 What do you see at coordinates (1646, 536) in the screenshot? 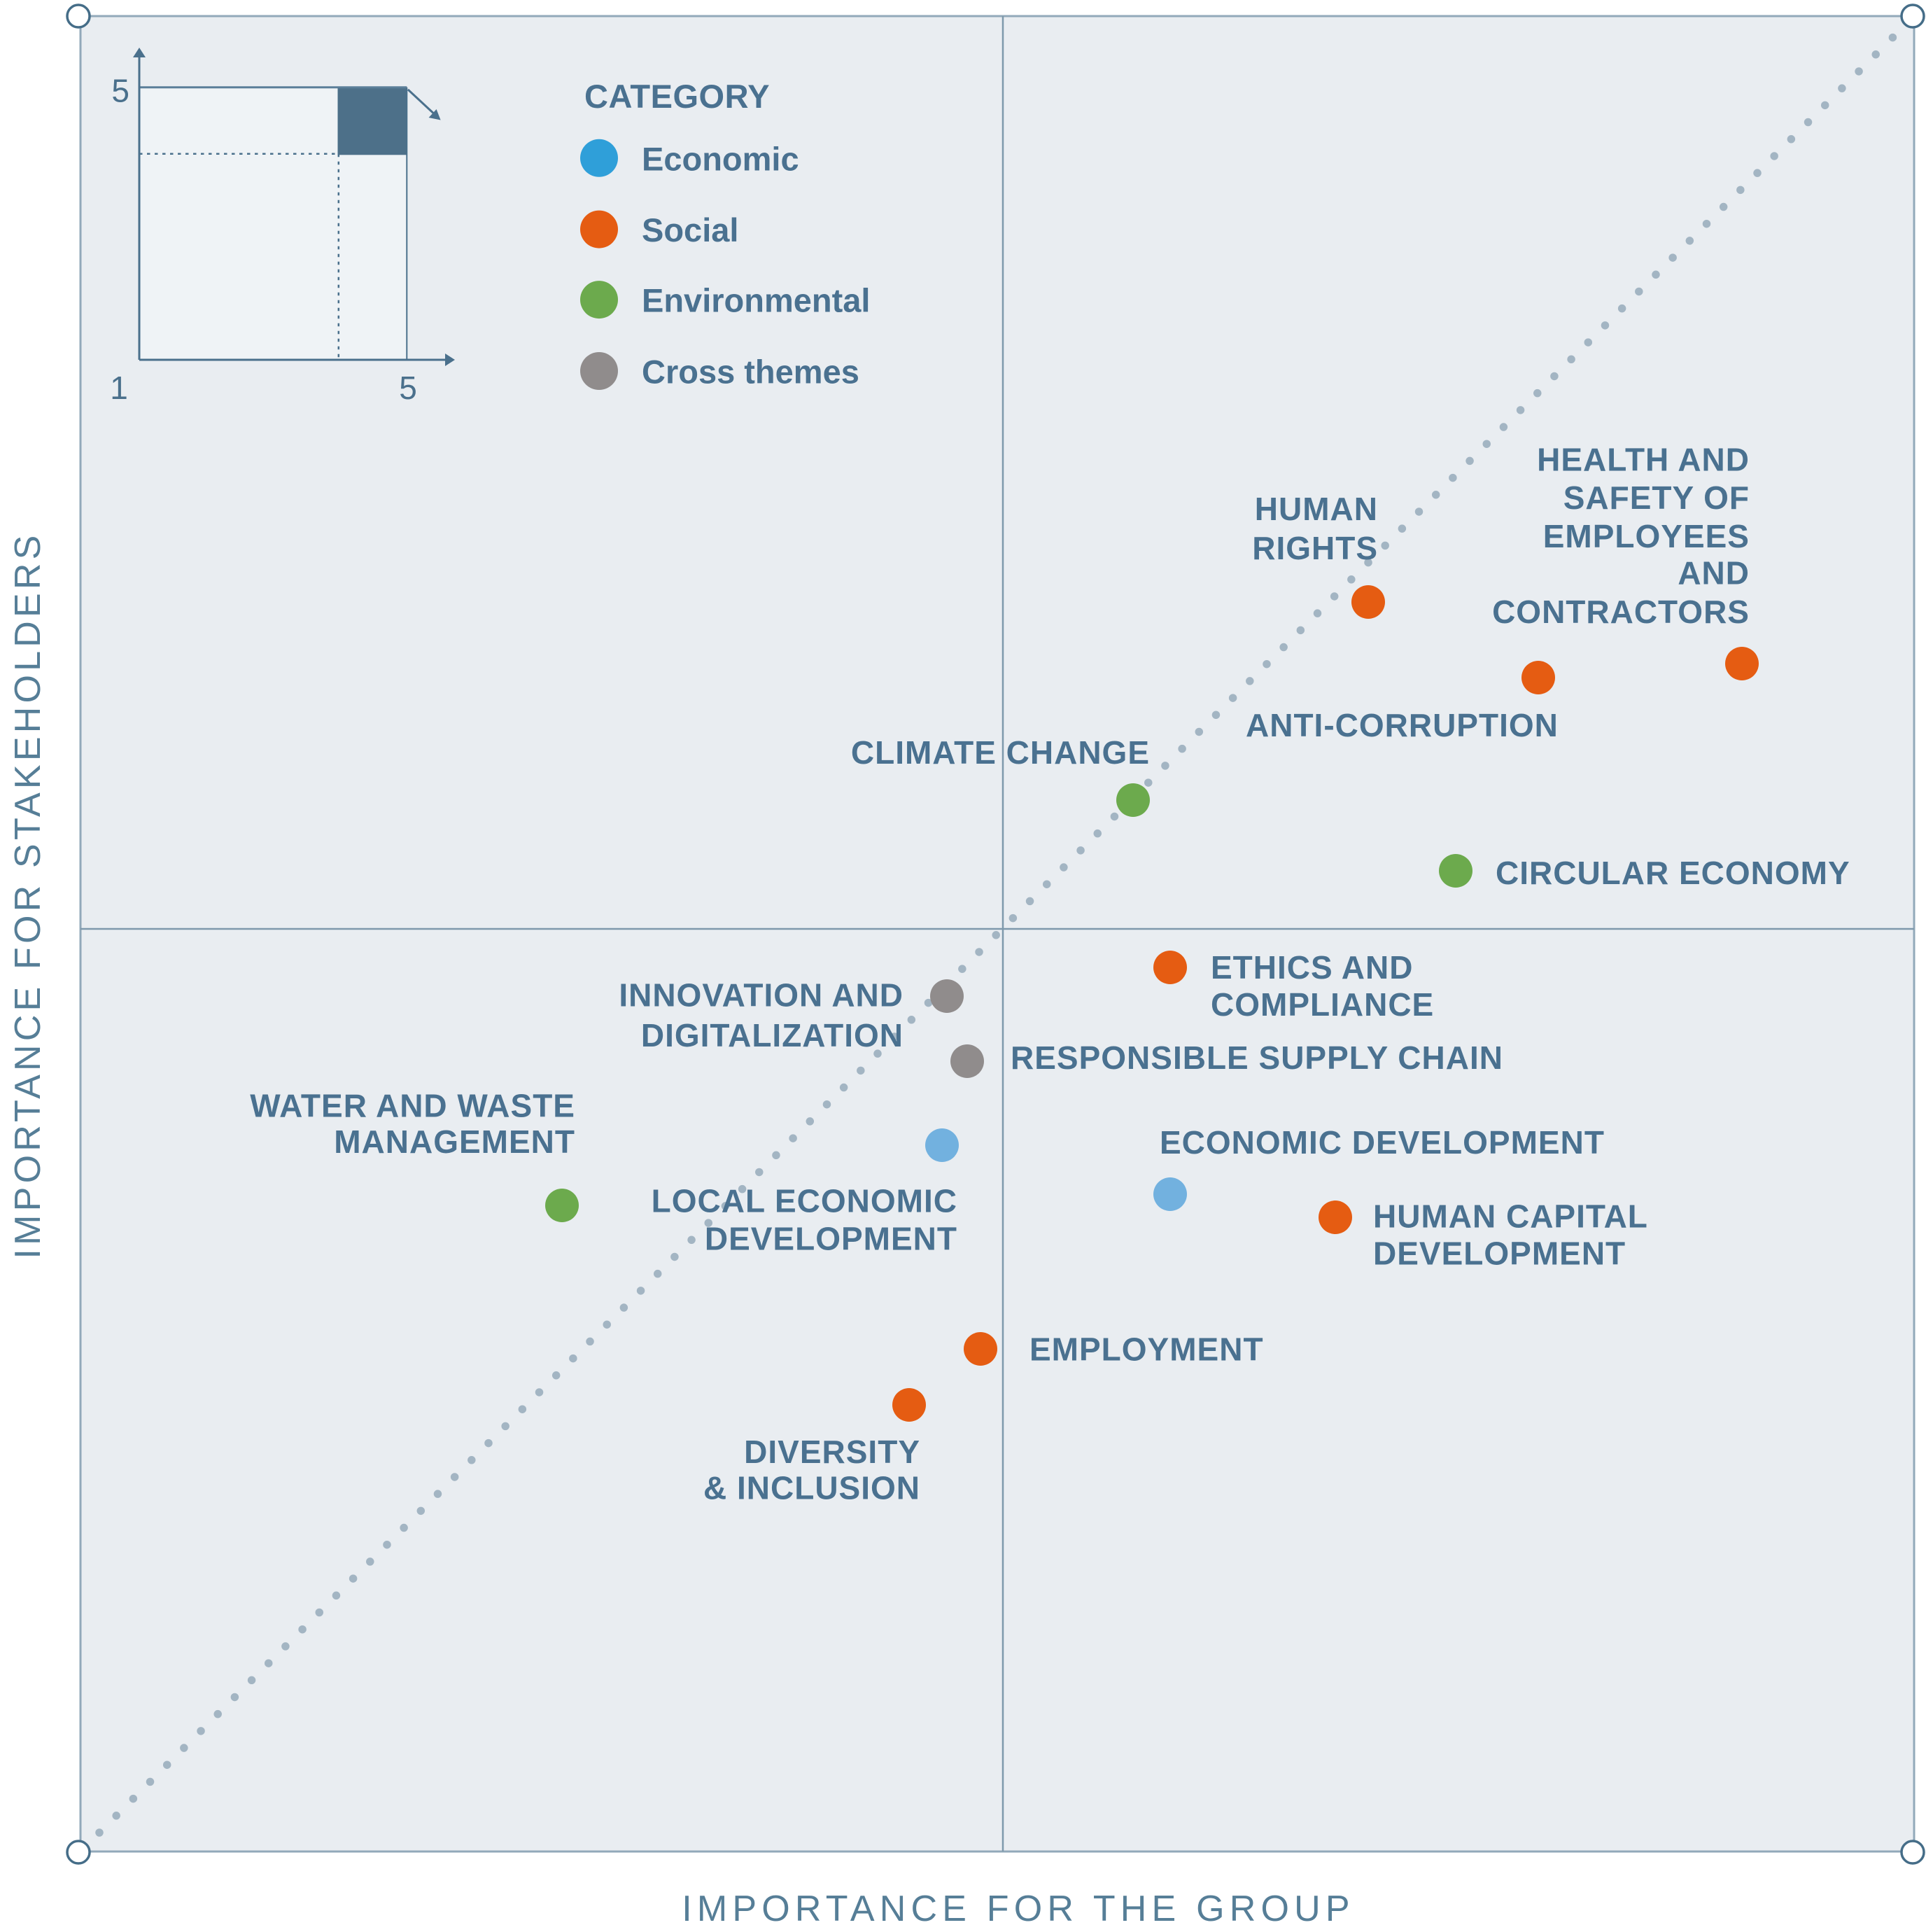
I see `svg-text: EMPLOYEES` at bounding box center [1646, 536].